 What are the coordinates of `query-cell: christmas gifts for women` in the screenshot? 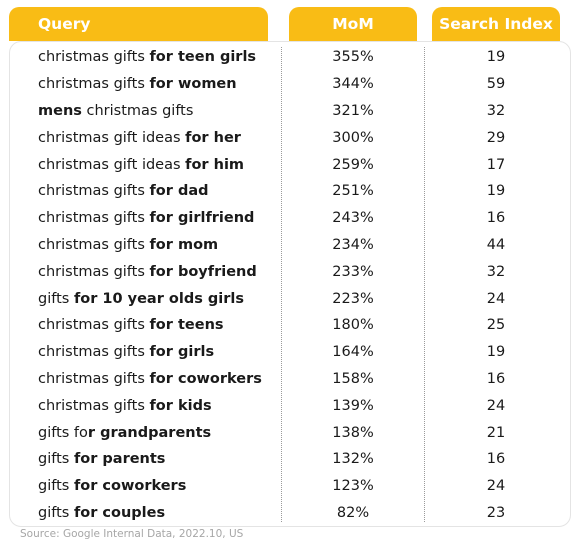 It's located at (137, 84).